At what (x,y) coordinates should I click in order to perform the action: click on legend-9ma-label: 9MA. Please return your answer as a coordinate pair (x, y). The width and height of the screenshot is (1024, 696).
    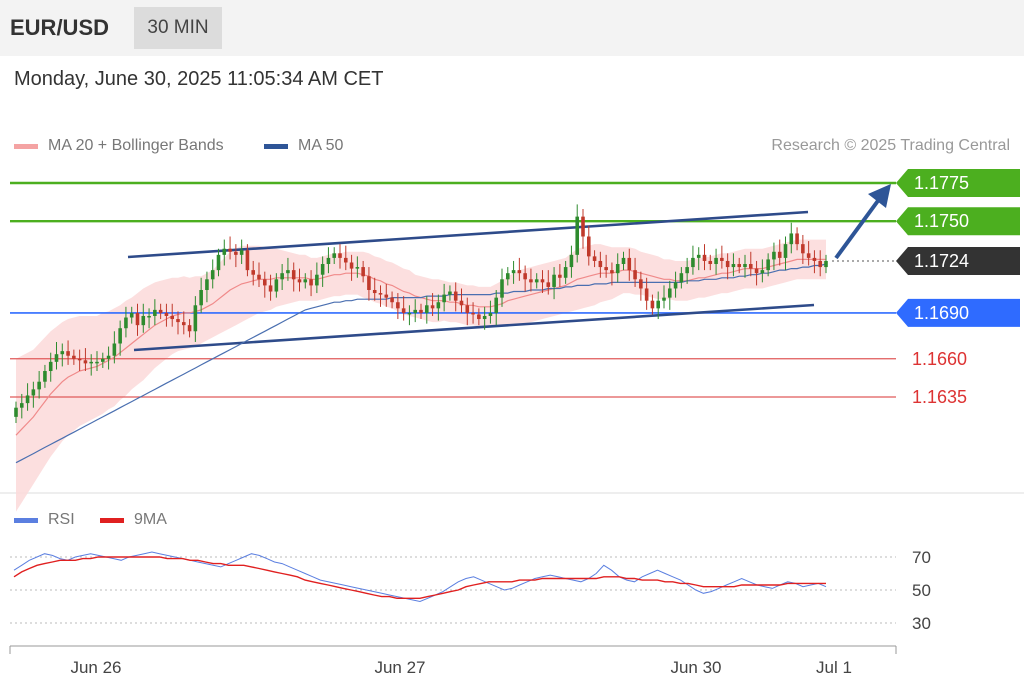
    Looking at the image, I should click on (150, 519).